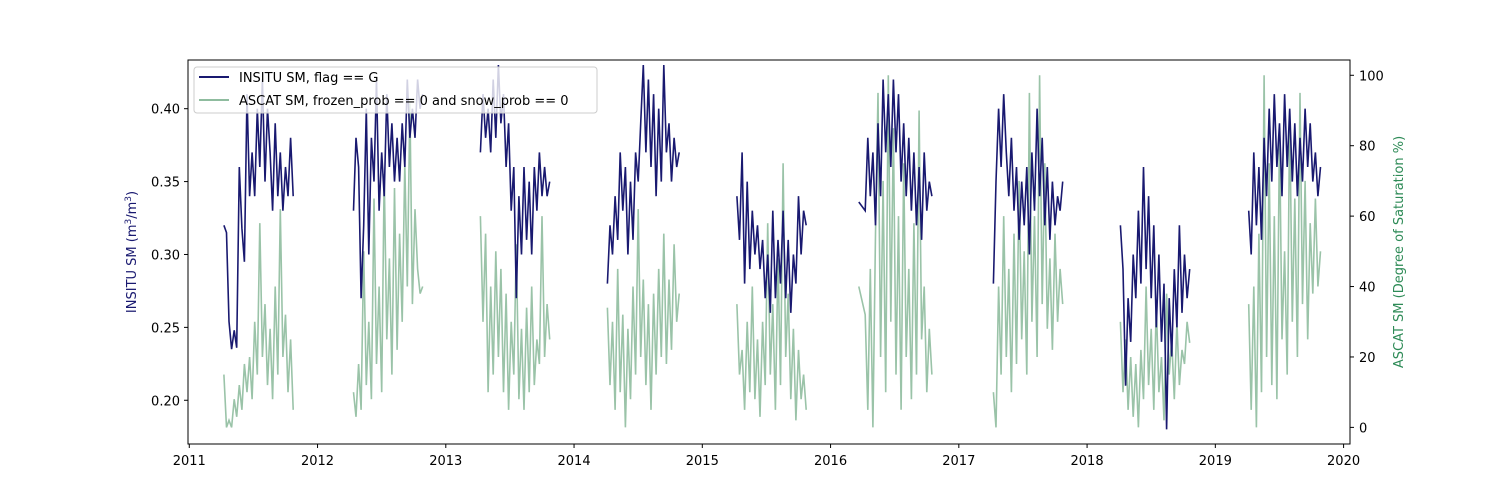 The image size is (1500, 500). I want to click on right-y-tick-label: 0, so click(1363, 428).